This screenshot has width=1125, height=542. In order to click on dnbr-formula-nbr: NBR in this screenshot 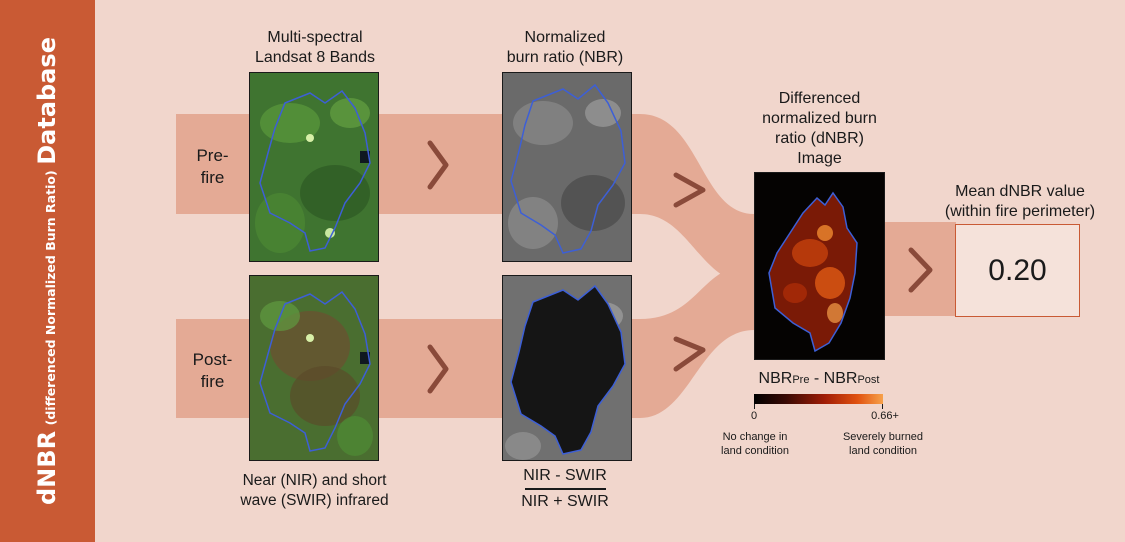, I will do `click(775, 378)`.